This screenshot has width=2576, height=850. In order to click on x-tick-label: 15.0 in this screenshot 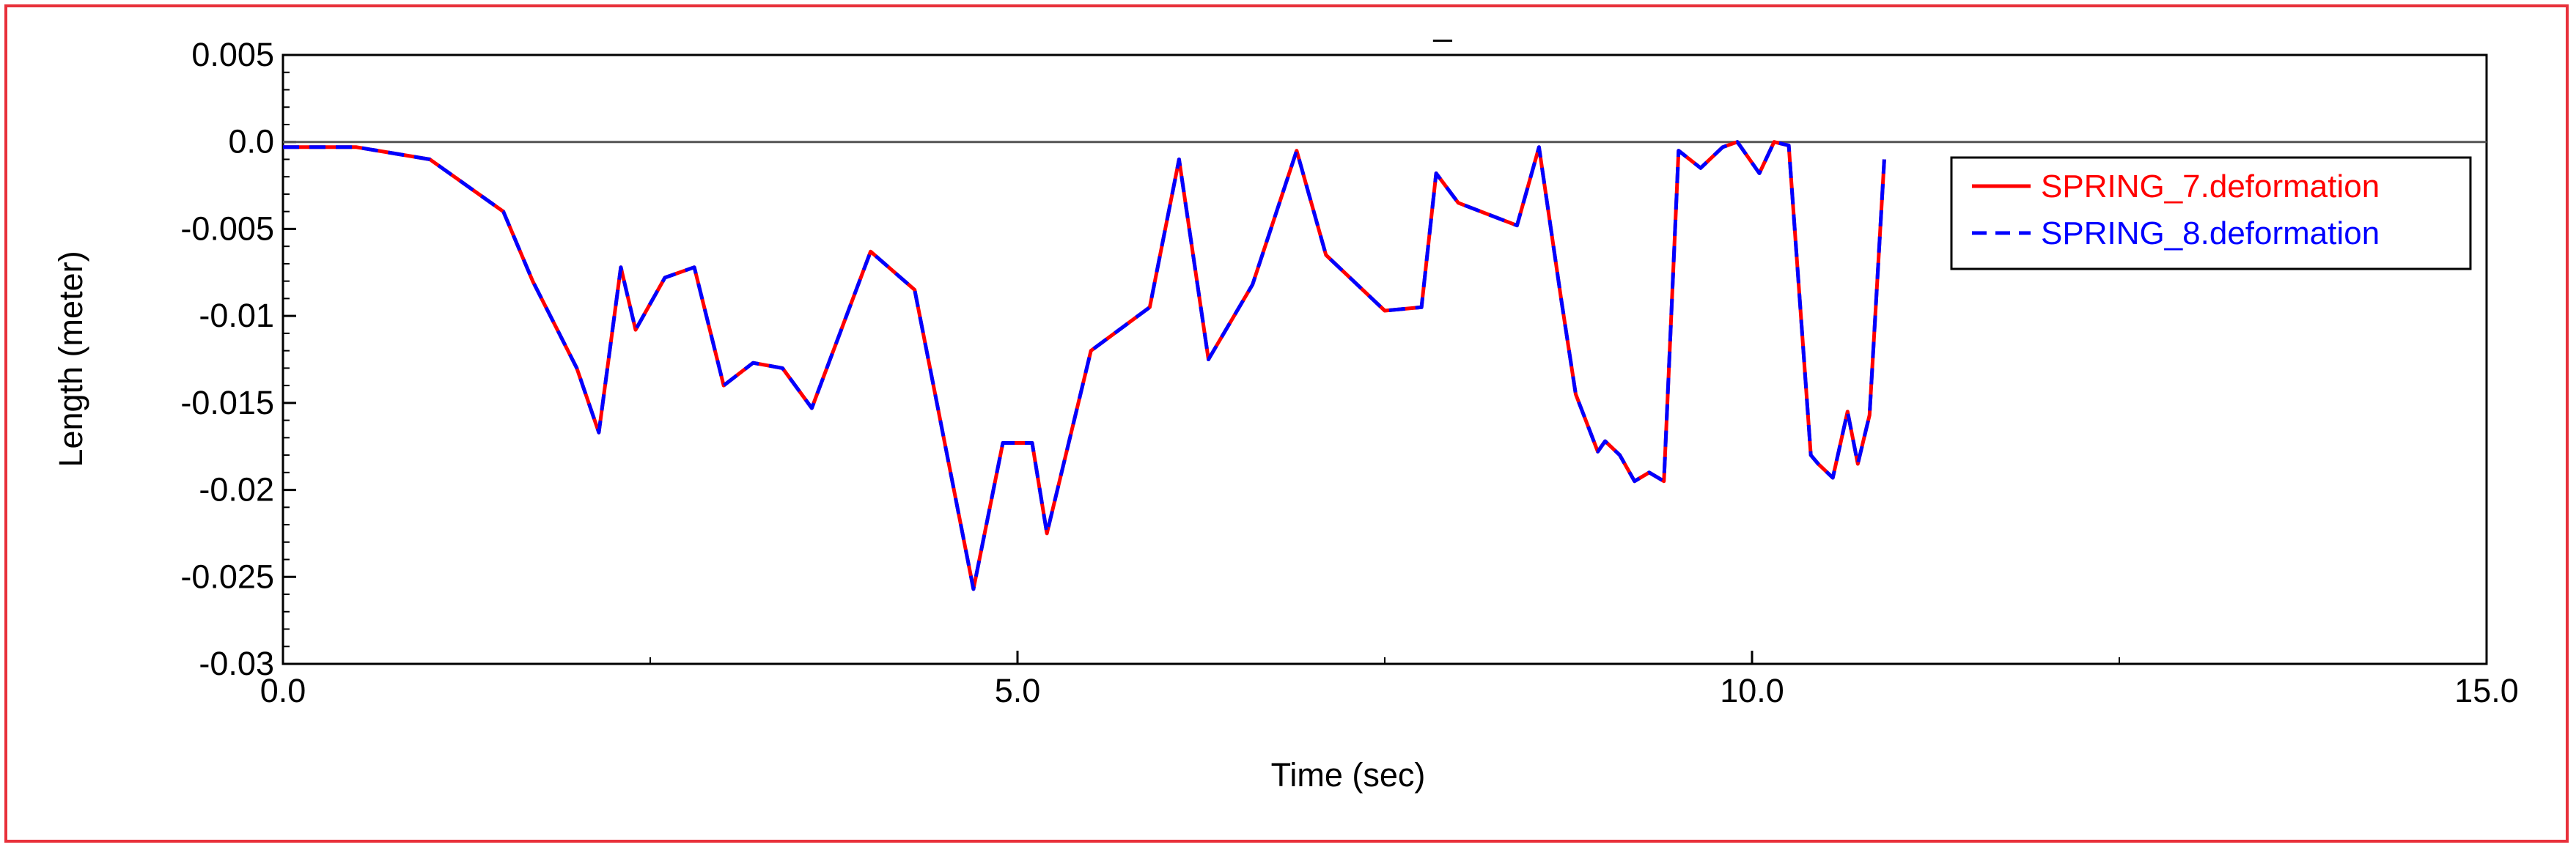, I will do `click(2486, 690)`.